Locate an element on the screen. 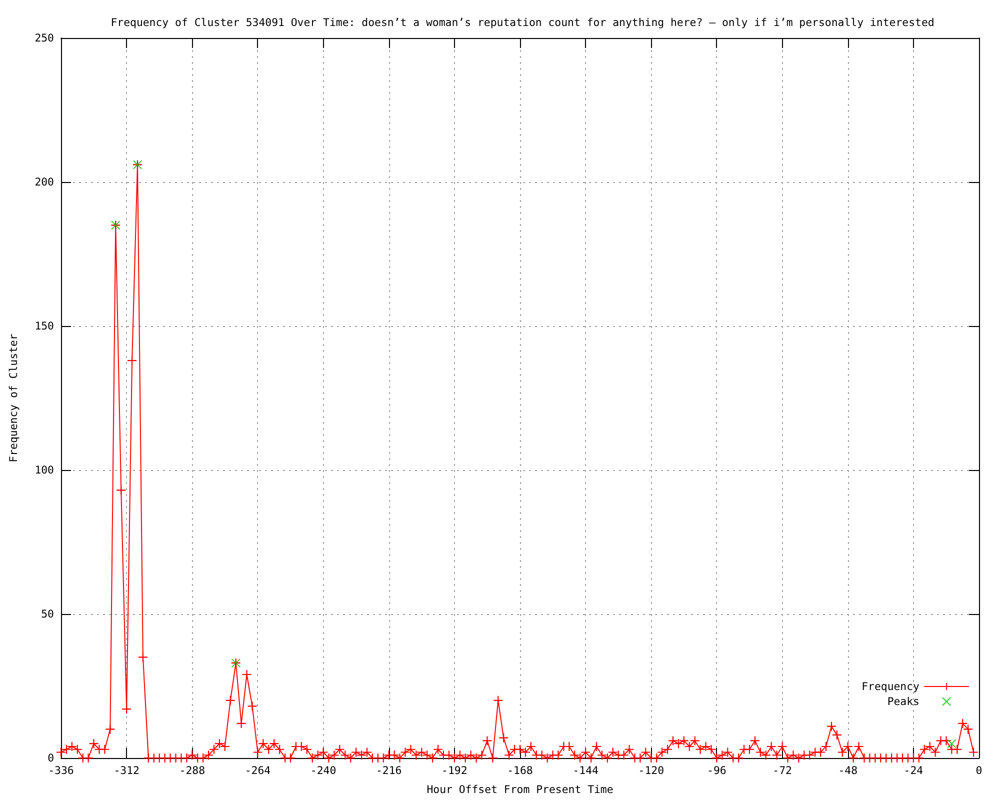 The width and height of the screenshot is (1000, 800). x-tick-label: -216 is located at coordinates (389, 770).